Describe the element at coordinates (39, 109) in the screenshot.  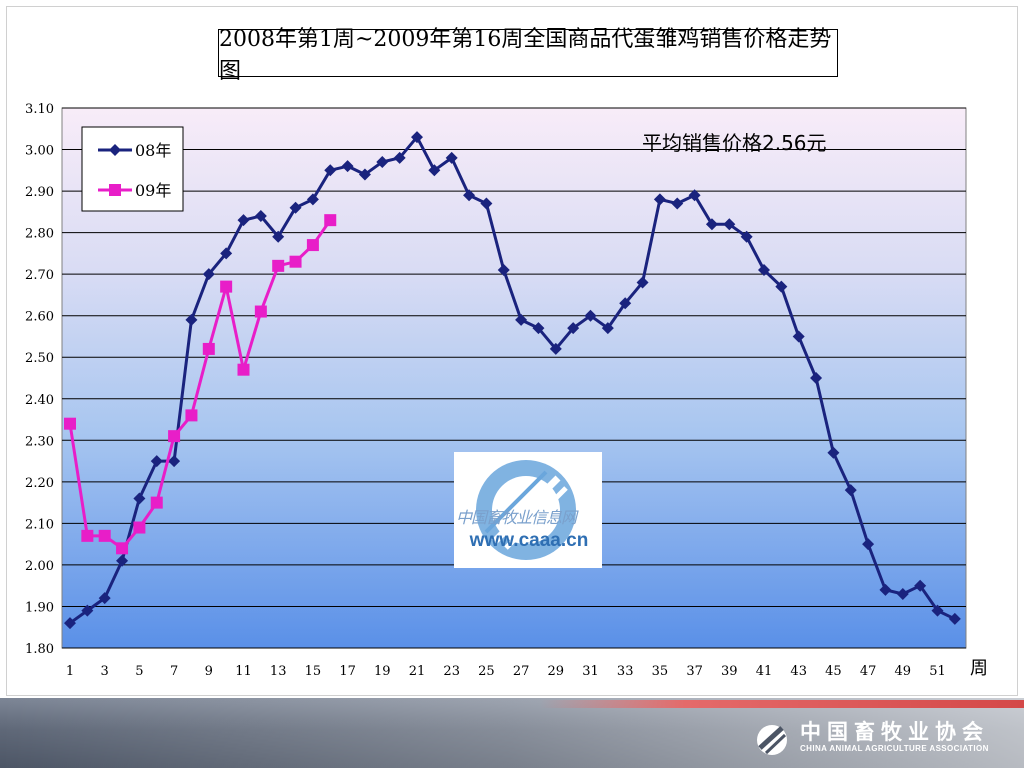
I see `y-tick-label: 3.10` at that location.